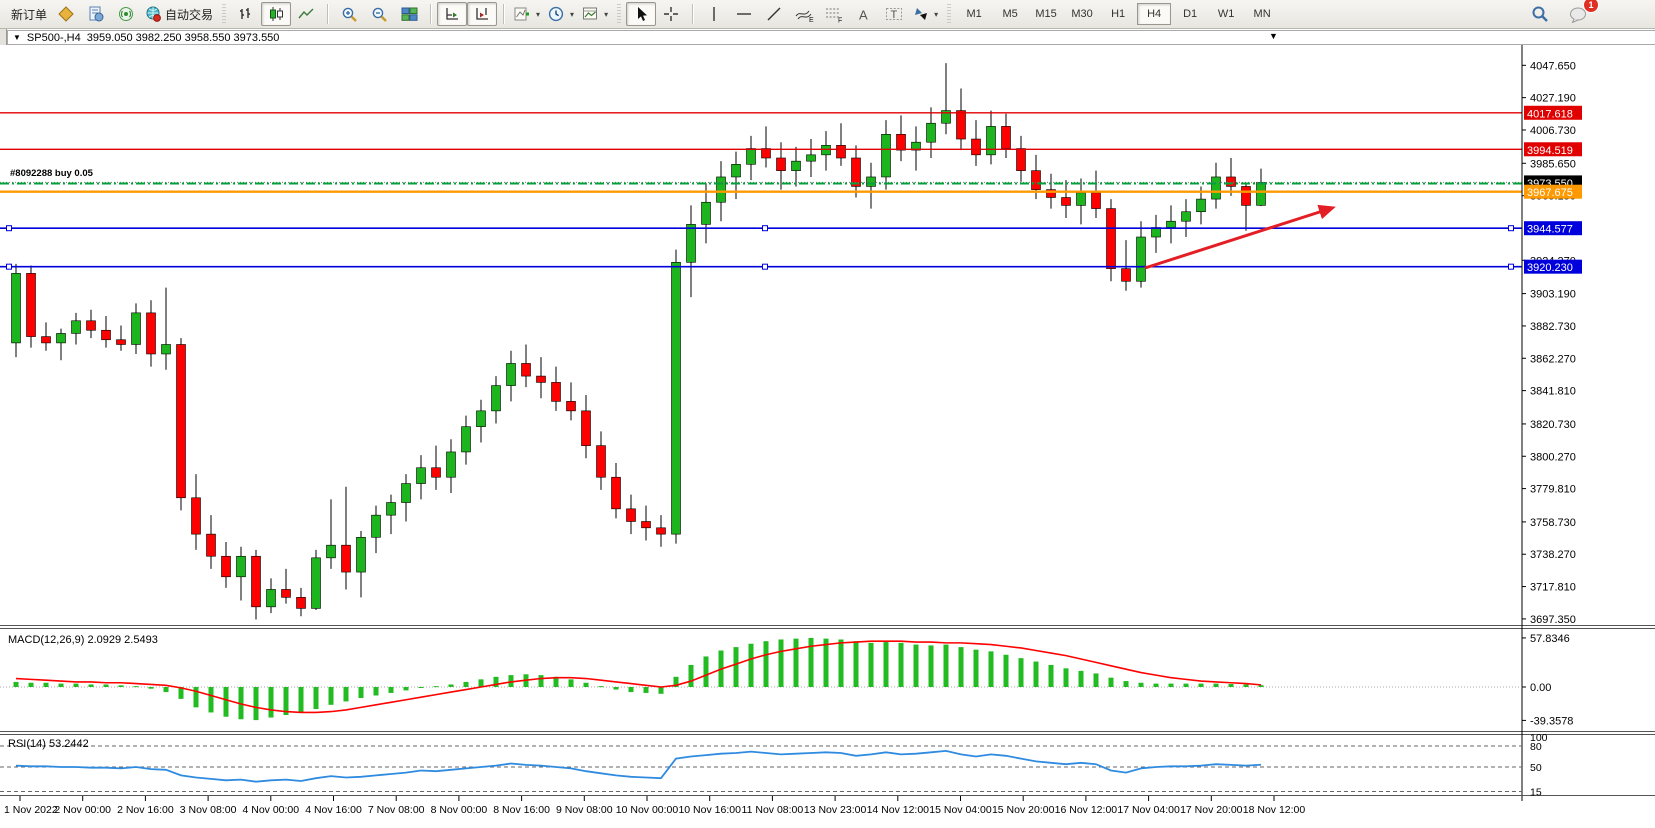  What do you see at coordinates (595, 14) in the screenshot?
I see `templates-button: ▾` at bounding box center [595, 14].